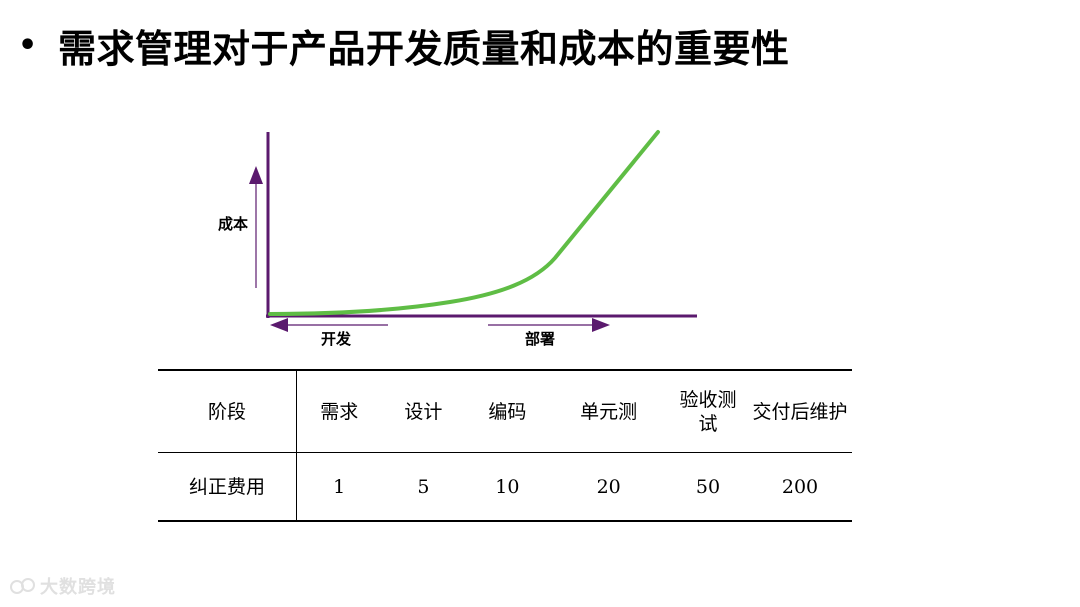 The image size is (1080, 607). What do you see at coordinates (708, 411) in the screenshot?
I see `stage-cell: 验收测试` at bounding box center [708, 411].